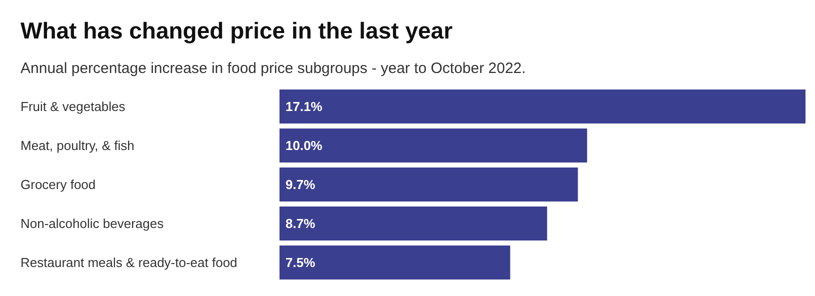  I want to click on y-tick-label: Non-alcoholic beverages, so click(92, 223).